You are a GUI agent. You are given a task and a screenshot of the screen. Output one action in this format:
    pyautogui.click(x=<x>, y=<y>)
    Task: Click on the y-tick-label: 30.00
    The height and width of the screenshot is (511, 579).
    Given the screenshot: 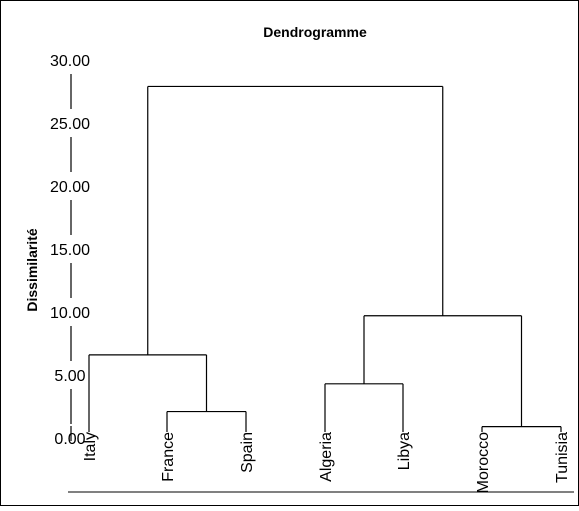 What is the action you would take?
    pyautogui.click(x=70, y=61)
    